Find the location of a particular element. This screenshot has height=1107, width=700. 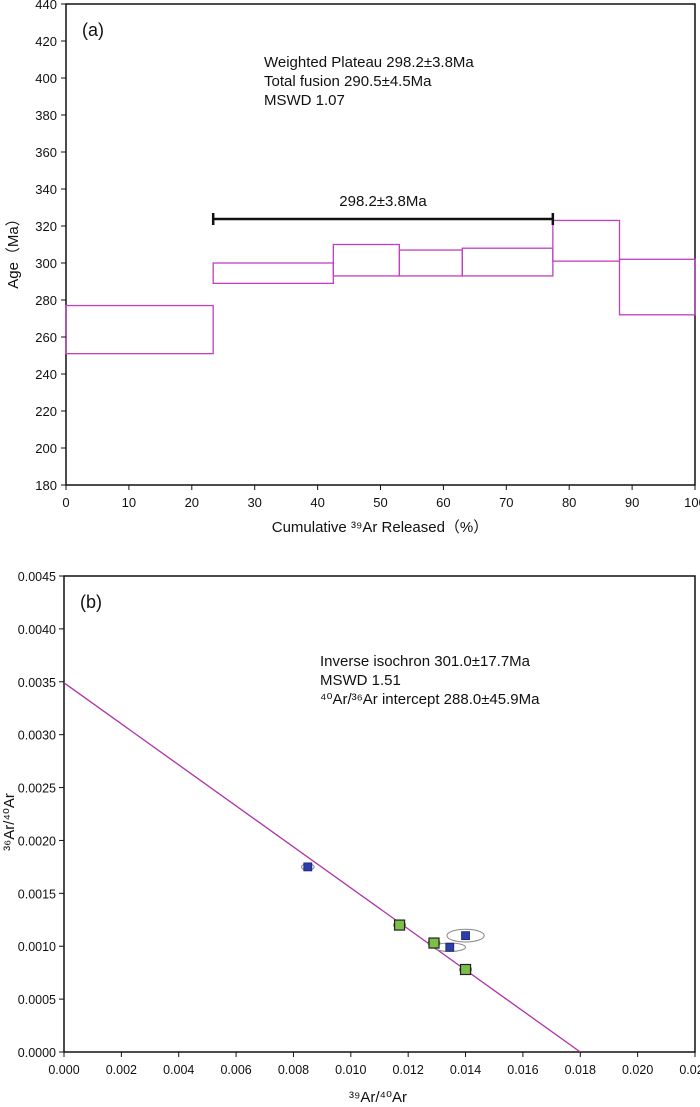

y-tick-label: 0.0000 is located at coordinates (37, 1053).